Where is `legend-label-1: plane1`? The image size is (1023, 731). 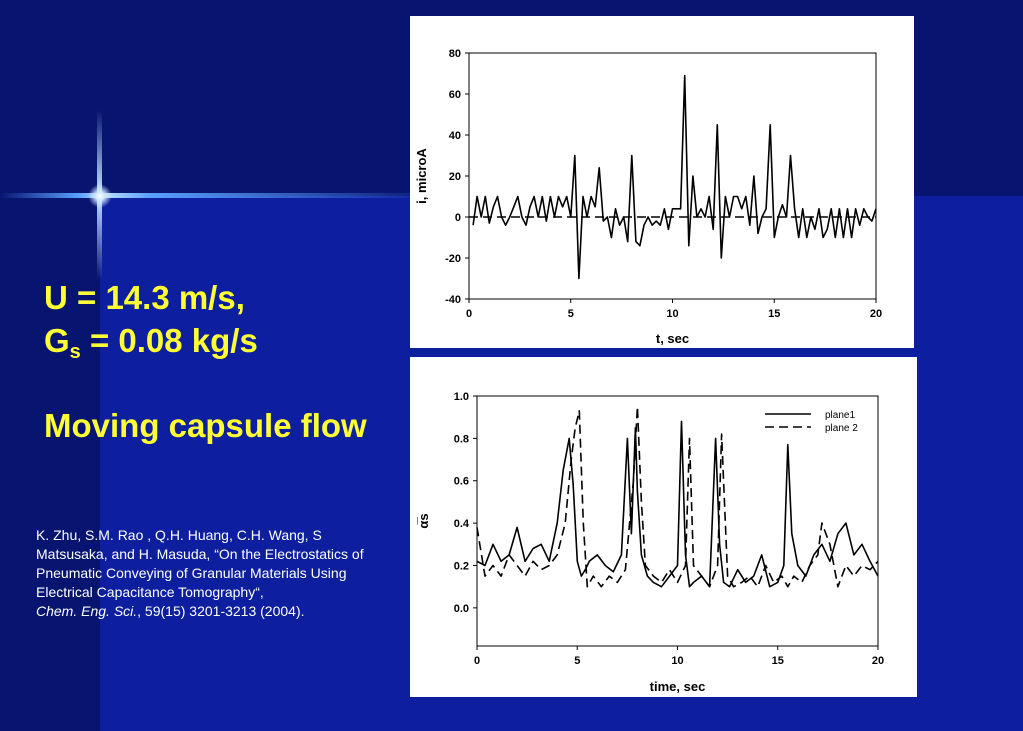
legend-label-1: plane1 is located at coordinates (840, 415).